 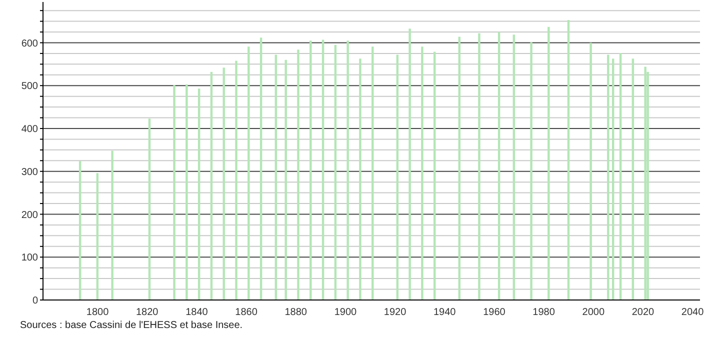 I want to click on y-tick-label: 0, so click(x=35, y=301).